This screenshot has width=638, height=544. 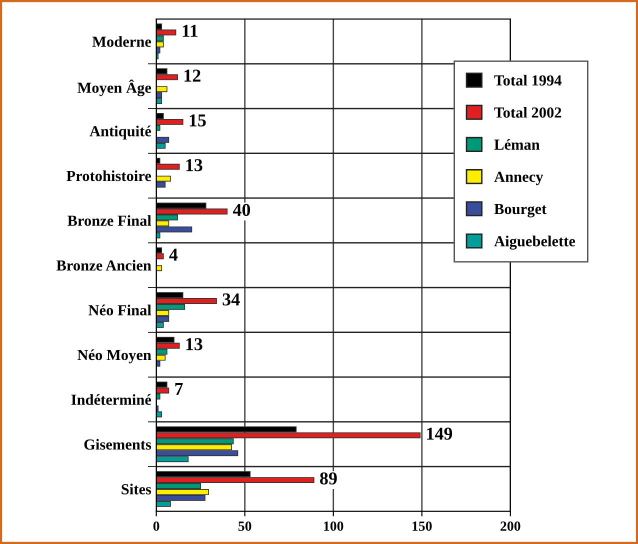 What do you see at coordinates (422, 526) in the screenshot?
I see `x-tick-label: 150` at bounding box center [422, 526].